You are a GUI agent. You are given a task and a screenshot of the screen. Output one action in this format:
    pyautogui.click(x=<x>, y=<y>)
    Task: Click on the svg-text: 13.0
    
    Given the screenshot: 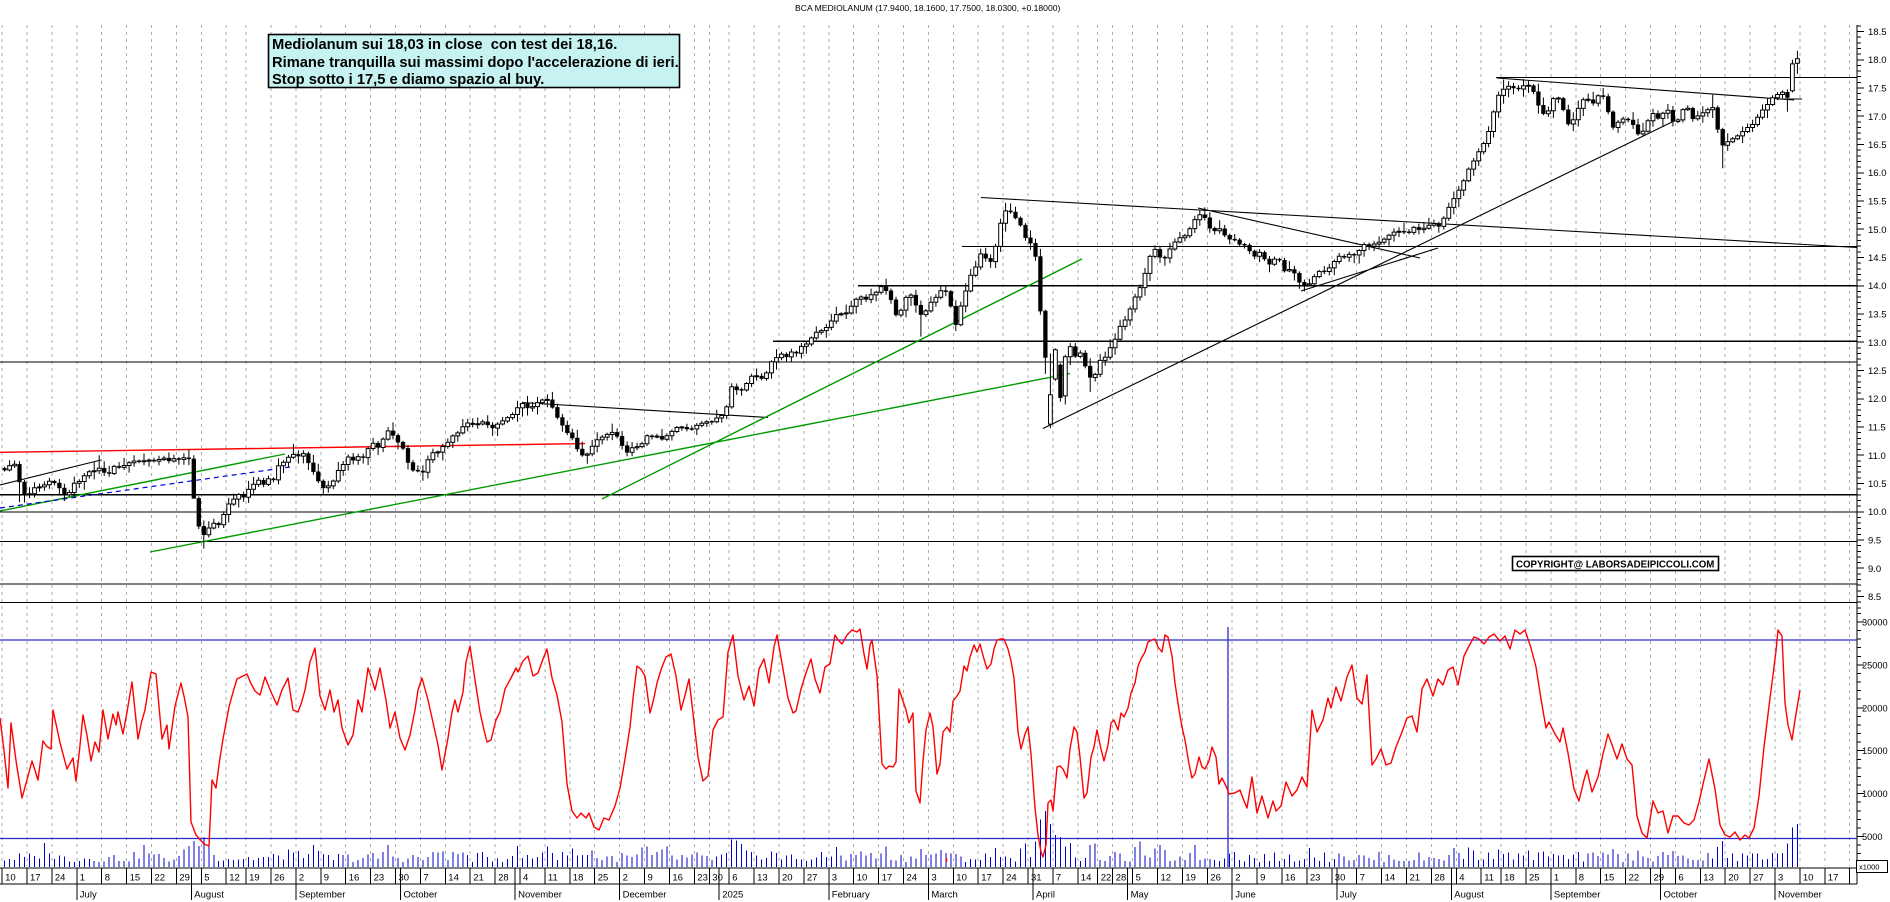 What is the action you would take?
    pyautogui.click(x=1877, y=343)
    